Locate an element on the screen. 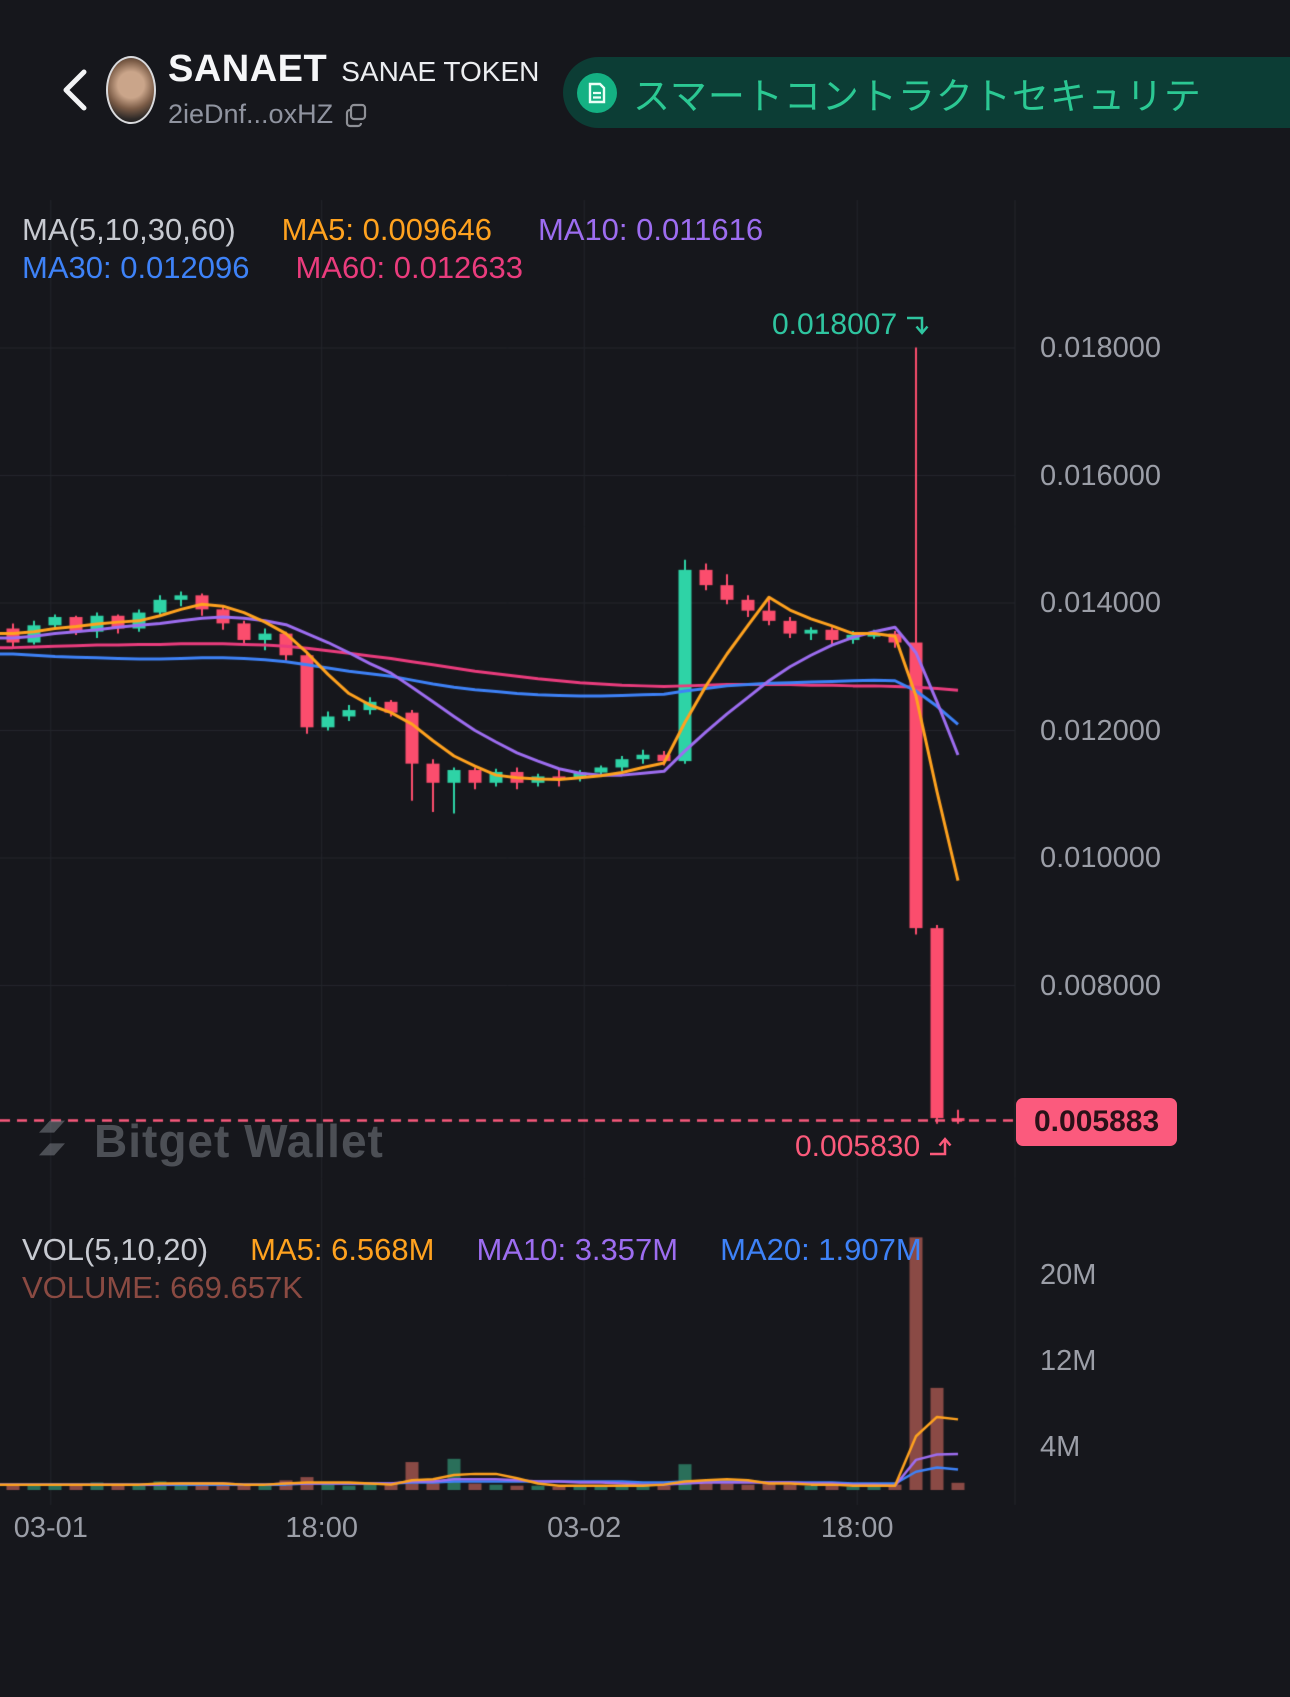  token-address: 2ieDnf...oxHZ is located at coordinates (251, 114).